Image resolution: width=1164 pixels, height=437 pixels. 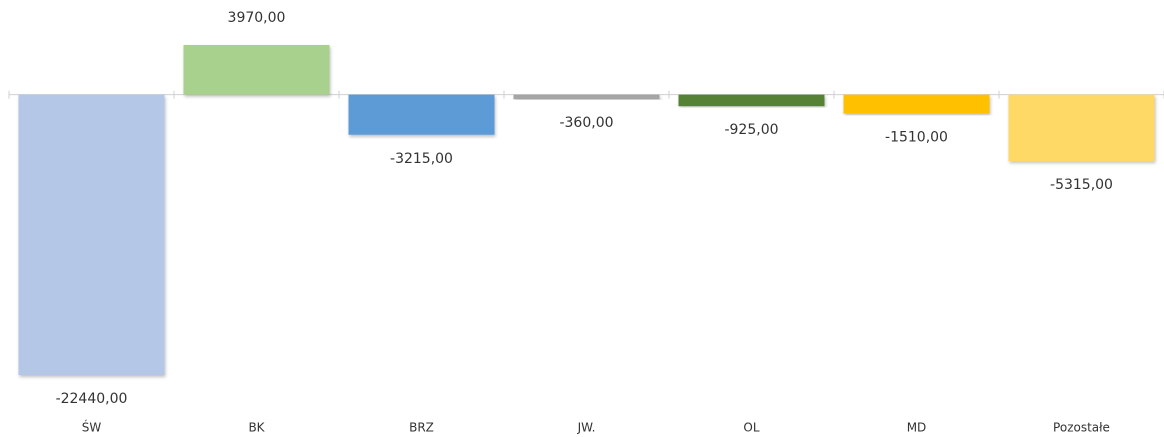 What do you see at coordinates (1081, 428) in the screenshot?
I see `x-tick-label: Pozostałe` at bounding box center [1081, 428].